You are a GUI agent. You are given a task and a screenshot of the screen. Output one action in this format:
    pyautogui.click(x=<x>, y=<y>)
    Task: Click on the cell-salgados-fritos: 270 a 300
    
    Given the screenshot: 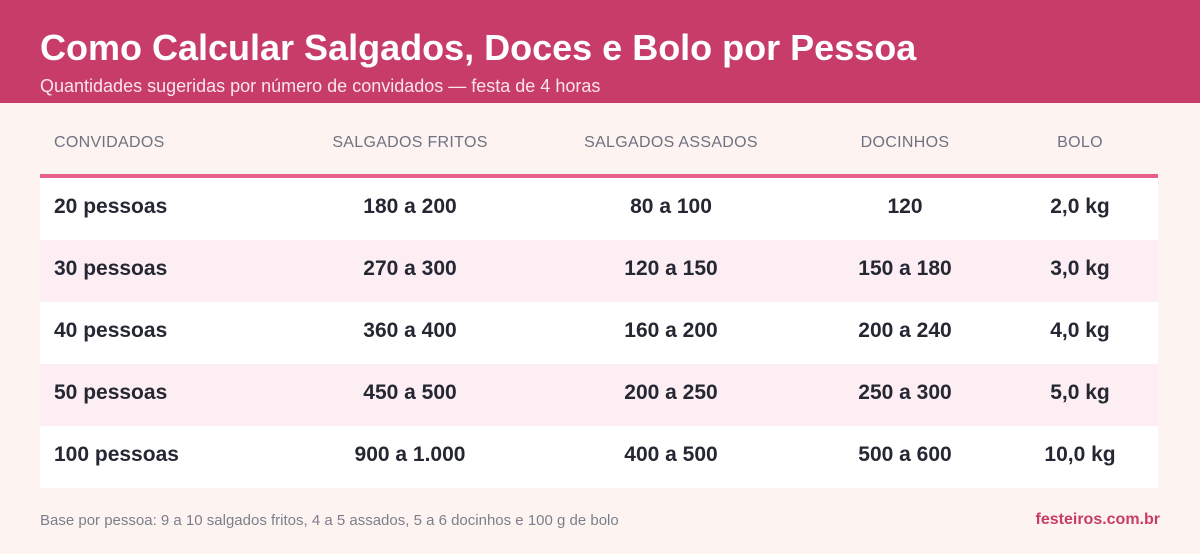 What is the action you would take?
    pyautogui.click(x=410, y=268)
    